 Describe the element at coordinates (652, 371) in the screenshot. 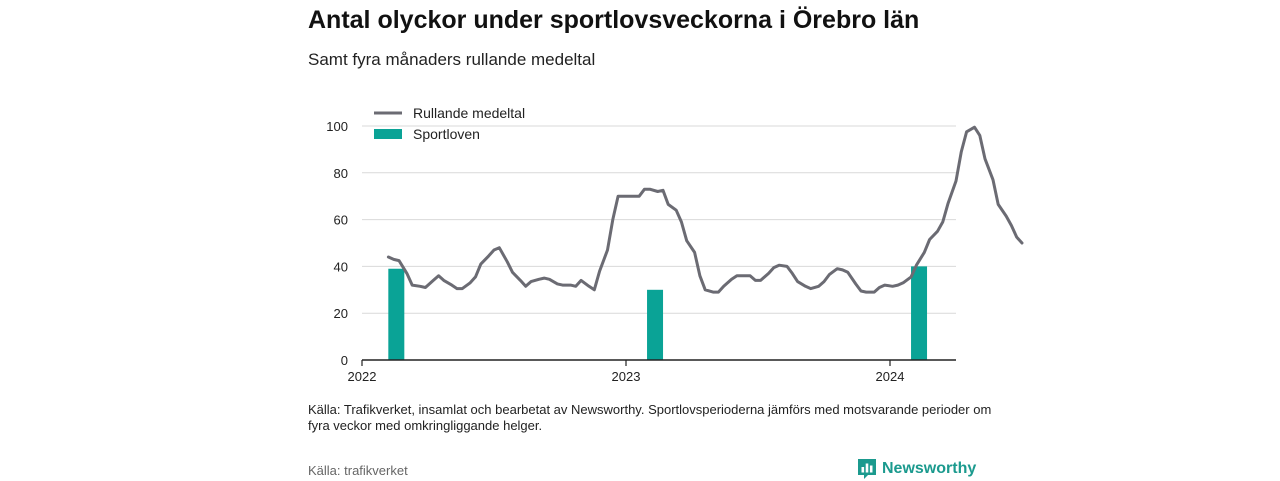

I see `x-axis: 2022 2023 2024` at that location.